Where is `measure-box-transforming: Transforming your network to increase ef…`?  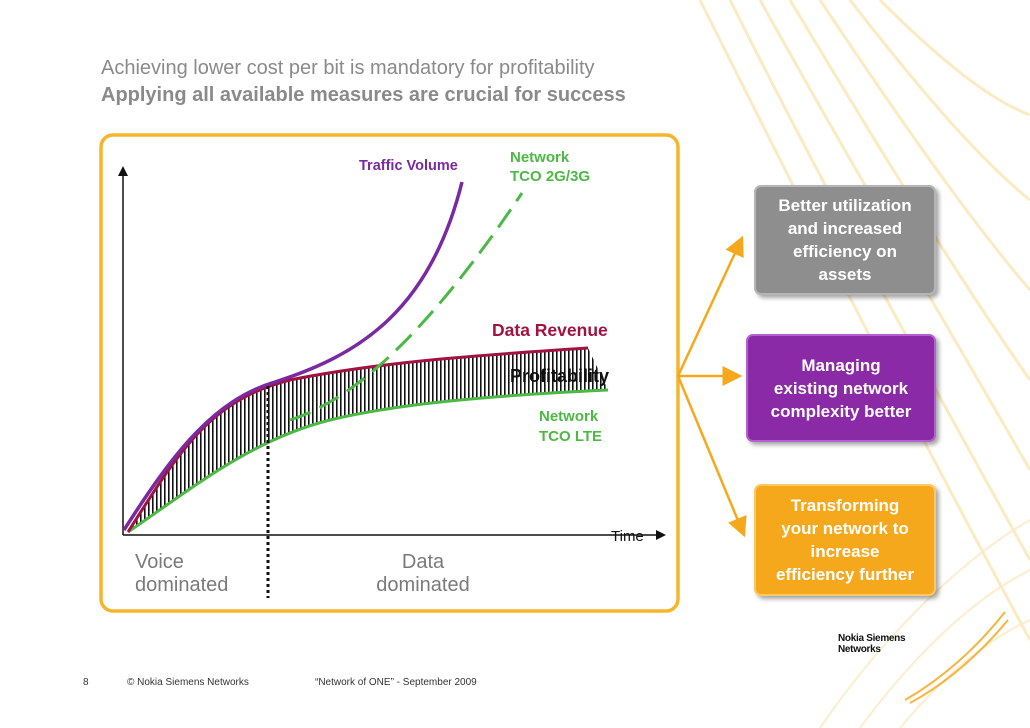
measure-box-transforming: Transforming your network to increase ef… is located at coordinates (845, 540).